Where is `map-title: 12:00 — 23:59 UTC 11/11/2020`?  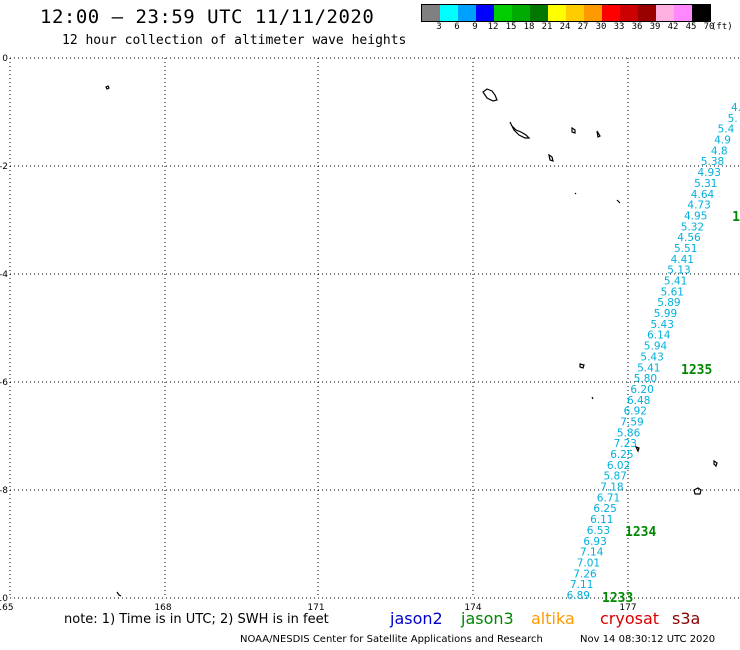 map-title: 12:00 — 23:59 UTC 11/11/2020 is located at coordinates (207, 17).